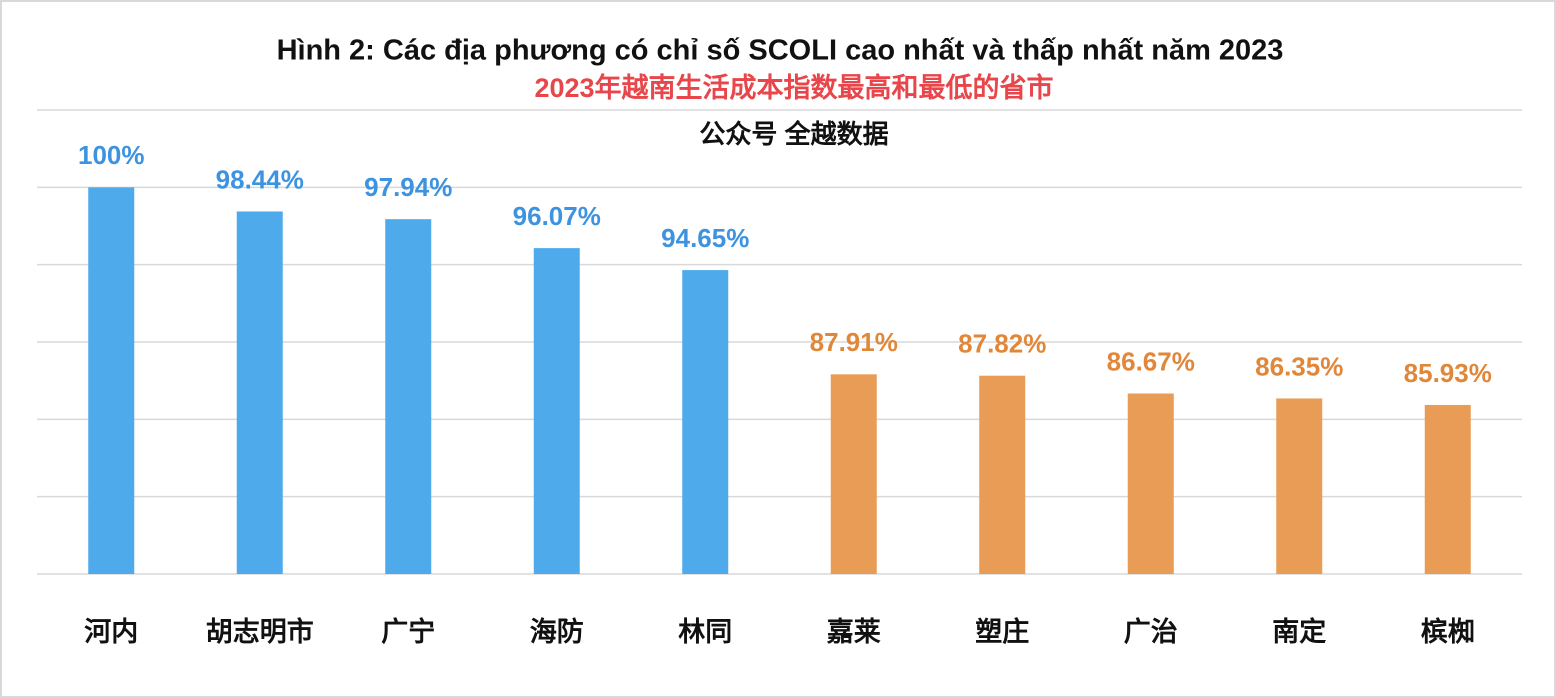 The image size is (1556, 698). Describe the element at coordinates (1299, 631) in the screenshot. I see `x-tick-label: 南定` at that location.